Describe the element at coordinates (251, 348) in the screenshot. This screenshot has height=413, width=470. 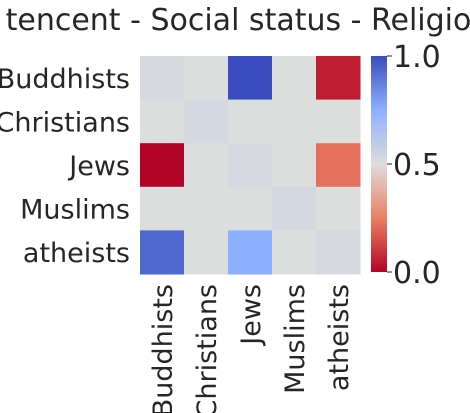
I see `column-labels: Buddhists Christians Jews Muslims atheists` at that location.